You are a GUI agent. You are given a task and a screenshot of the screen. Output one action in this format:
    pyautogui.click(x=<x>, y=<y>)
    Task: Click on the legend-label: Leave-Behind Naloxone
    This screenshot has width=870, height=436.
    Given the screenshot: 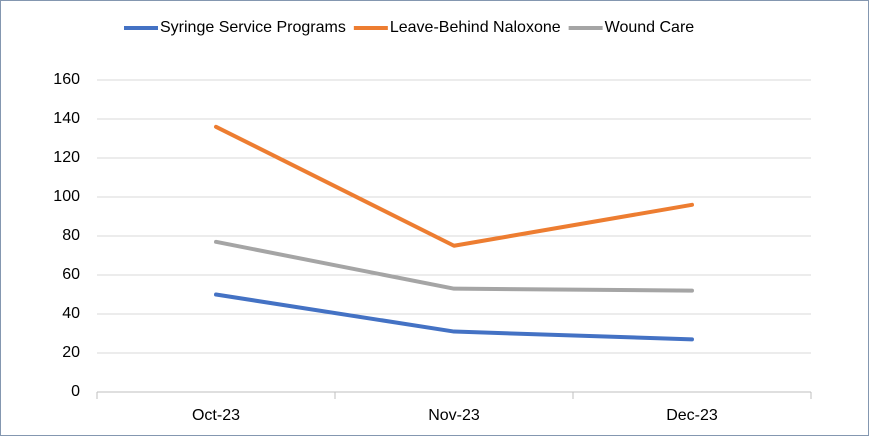 What is the action you would take?
    pyautogui.click(x=475, y=27)
    